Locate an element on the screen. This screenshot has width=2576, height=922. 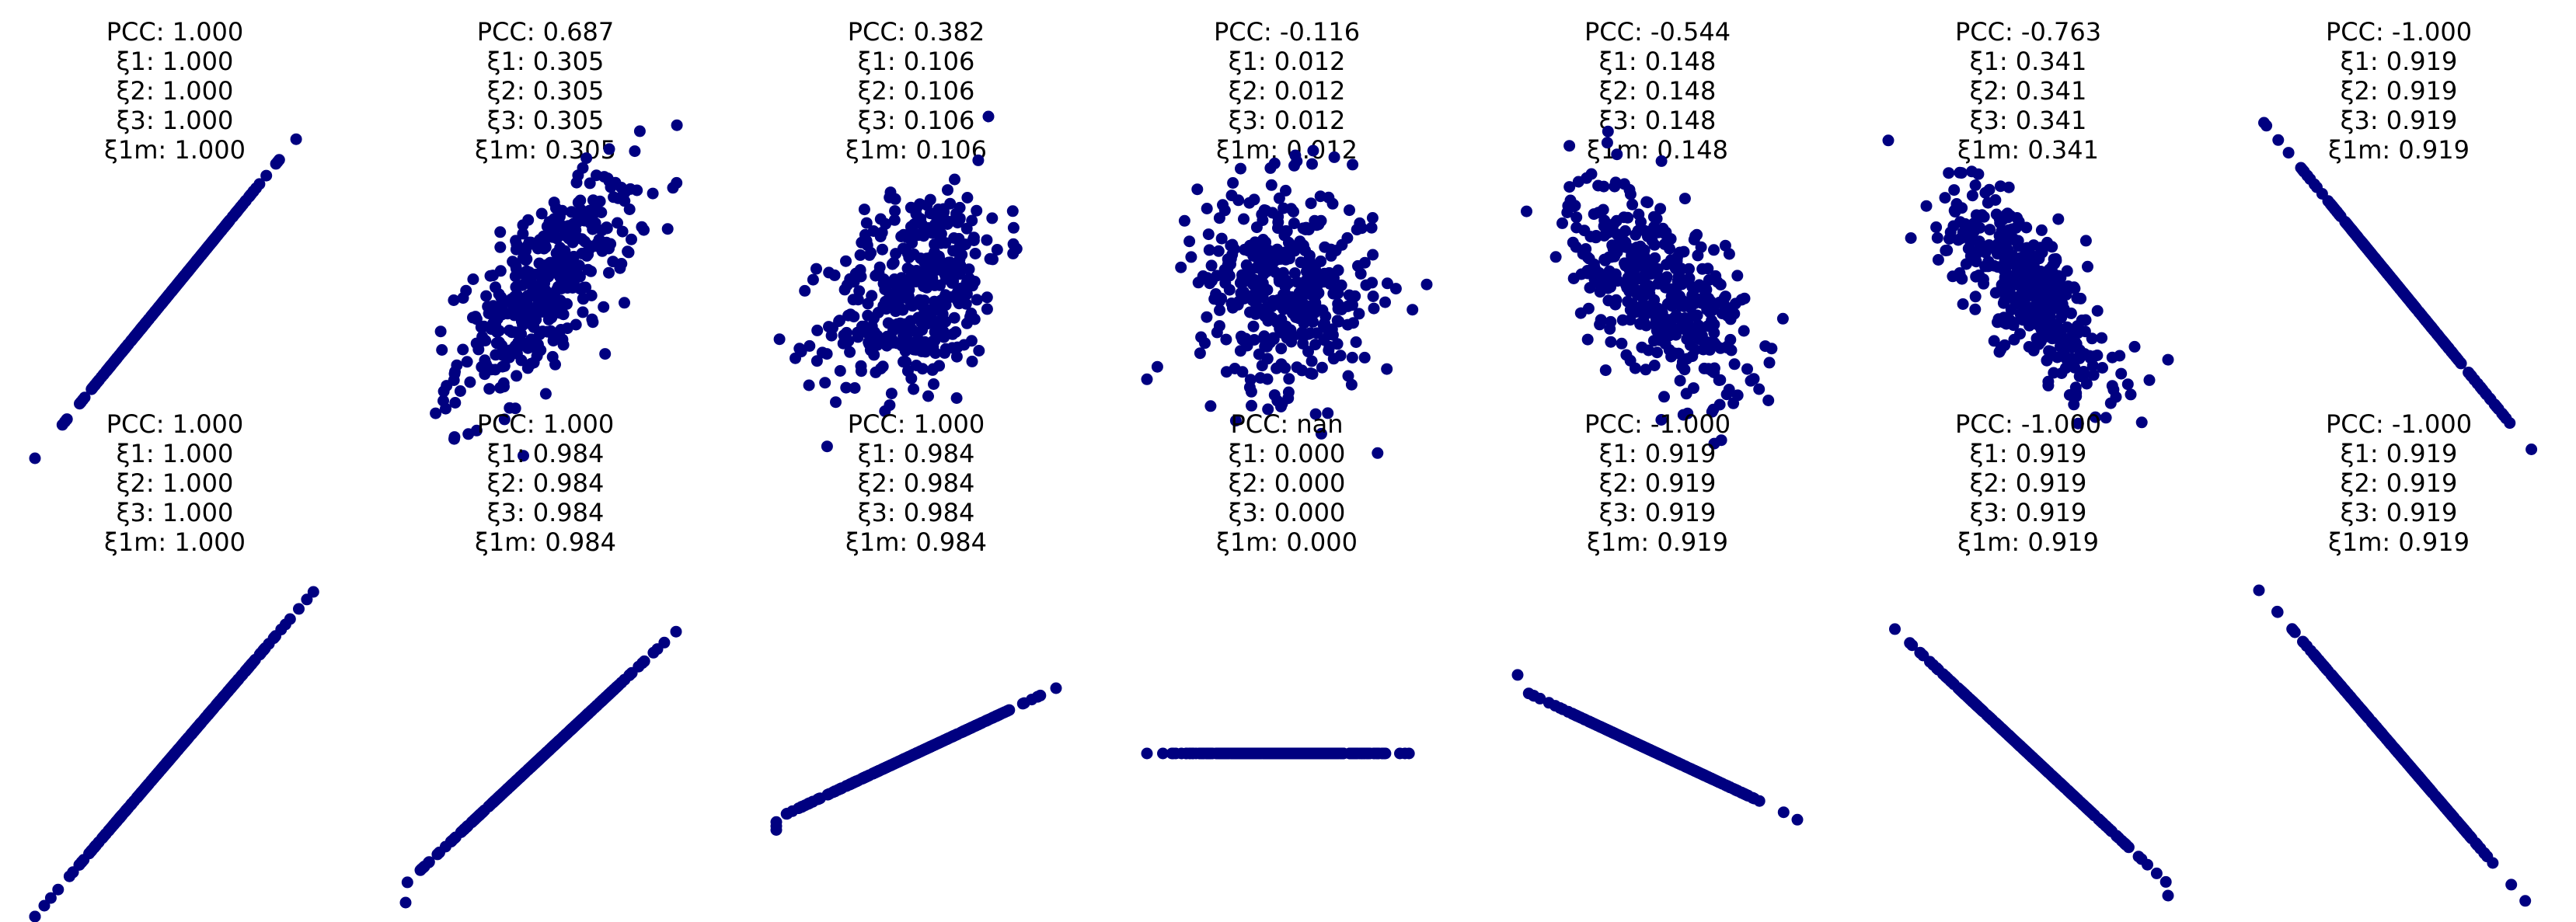
panel-title-line: ξ2: 0.919 is located at coordinates (2028, 483).